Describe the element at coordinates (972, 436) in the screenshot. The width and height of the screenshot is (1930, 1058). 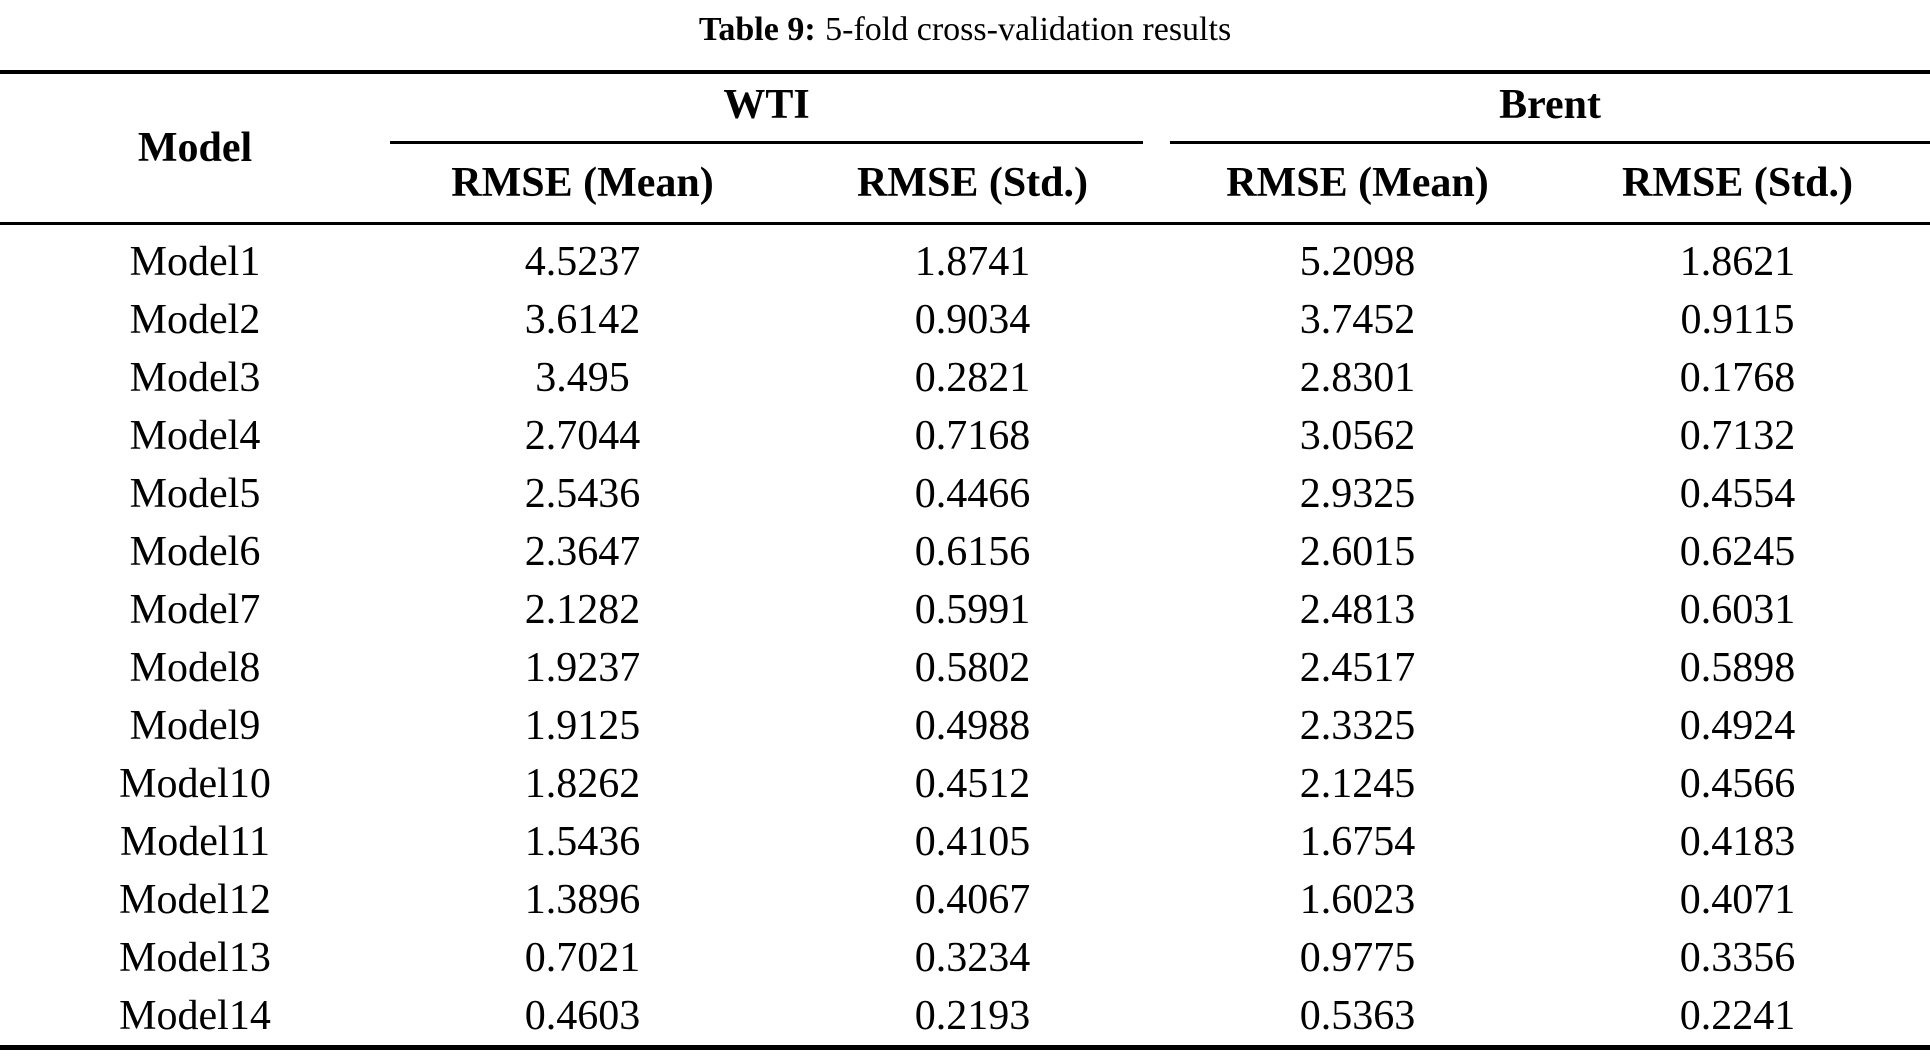
I see `cell-wti-rmse-std: 0.7168` at that location.